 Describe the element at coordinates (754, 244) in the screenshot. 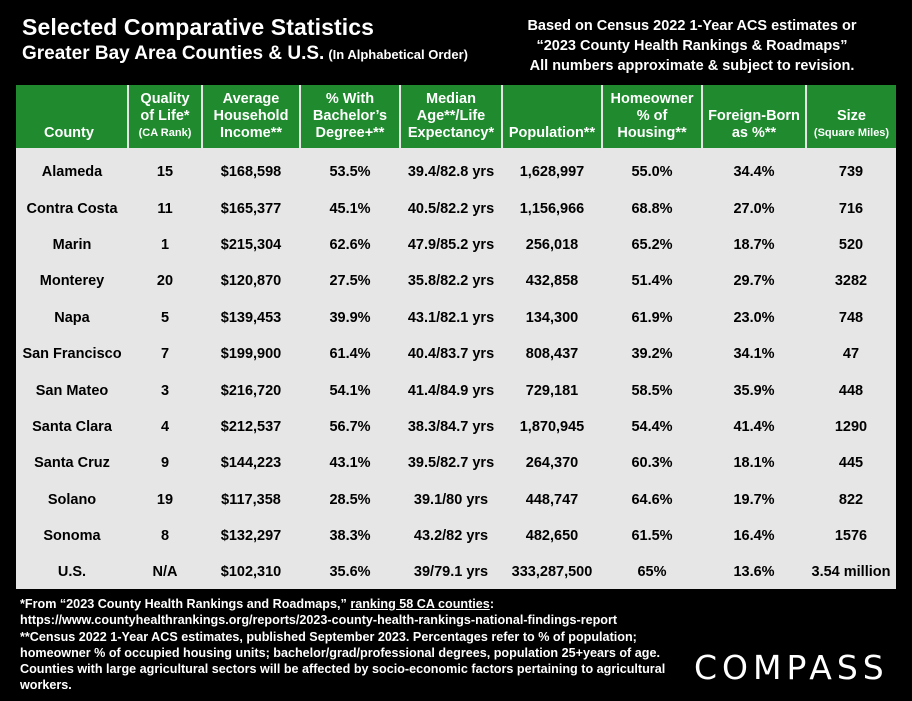

I see `table-cell: 18.7%` at that location.